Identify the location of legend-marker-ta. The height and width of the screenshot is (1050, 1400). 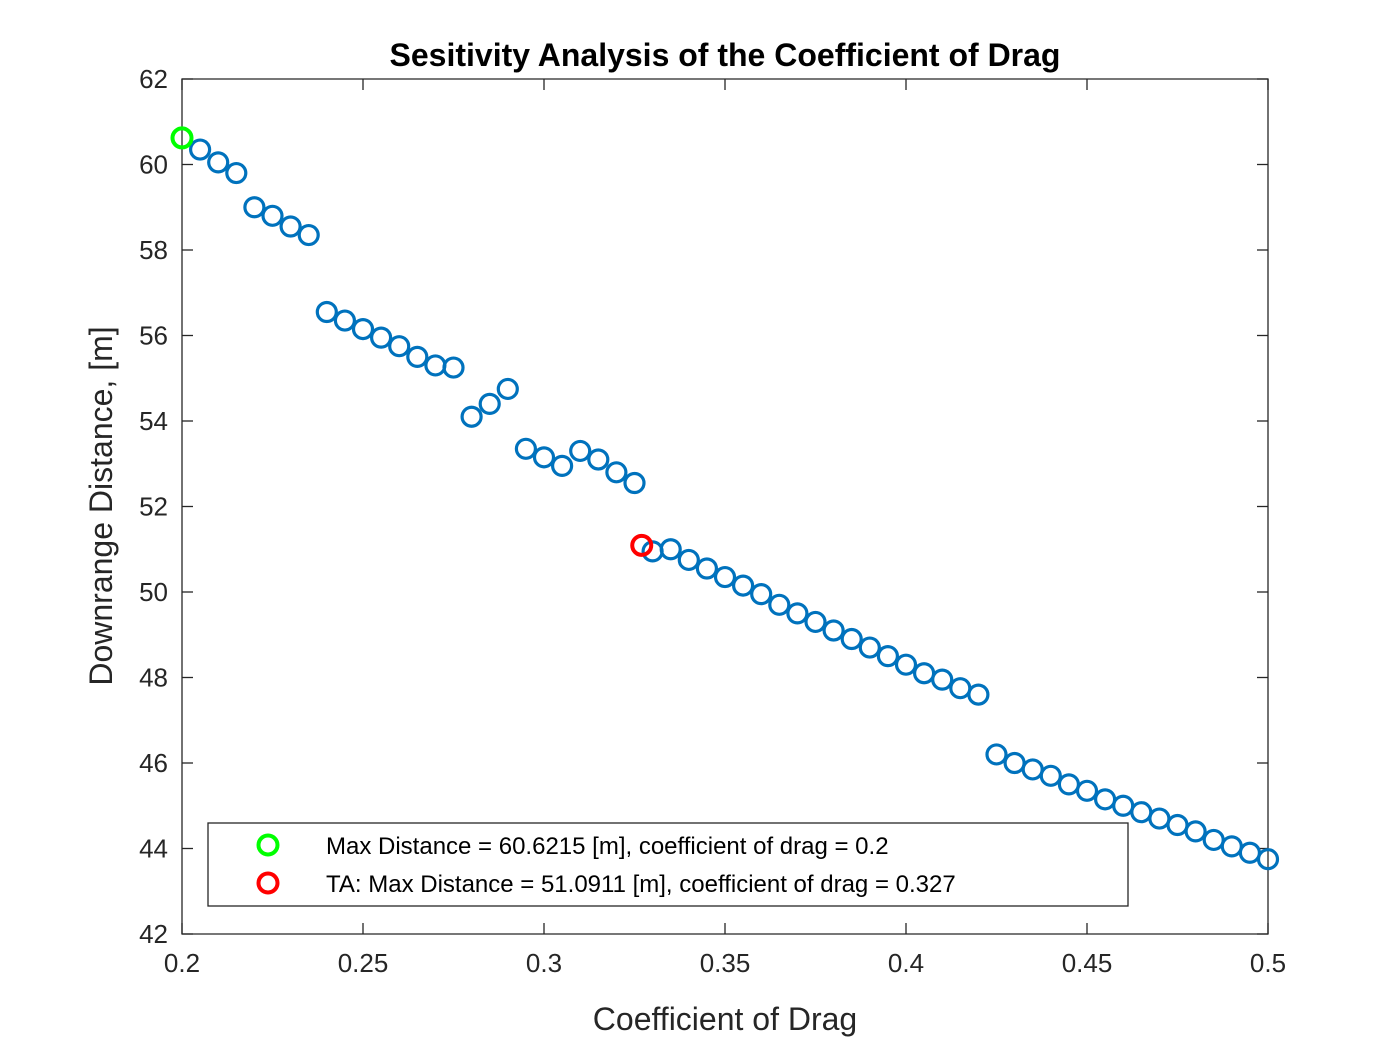
(268, 883).